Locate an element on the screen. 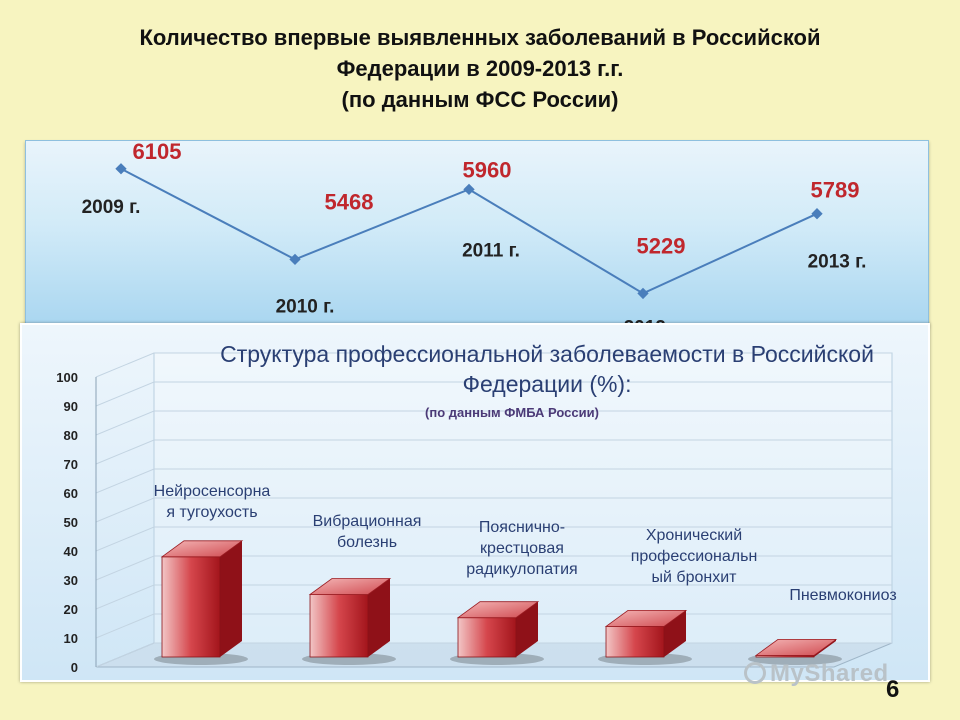 This screenshot has width=960, height=720. y-tick-label: 60 is located at coordinates (71, 493).